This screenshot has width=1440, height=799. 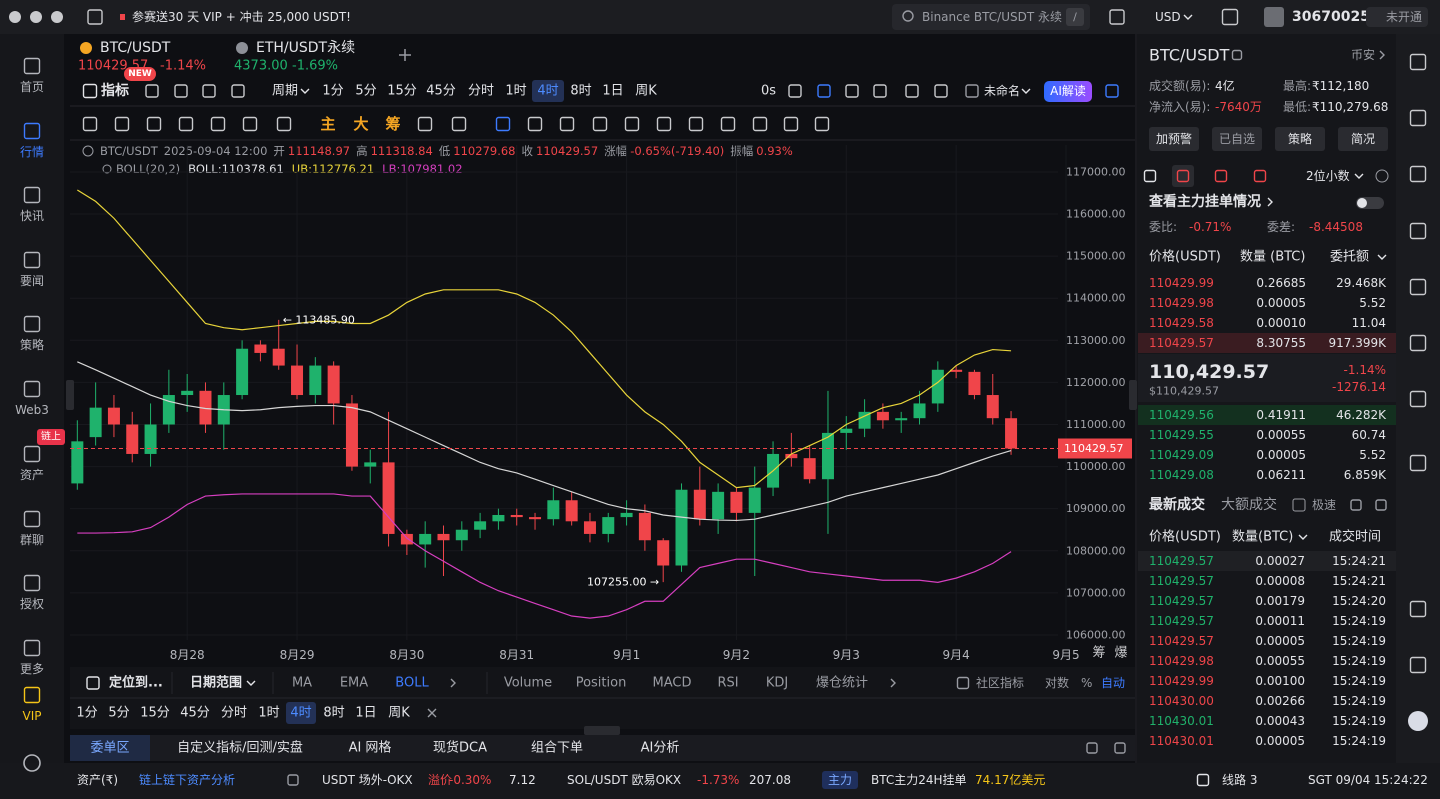 I want to click on label: 对数, so click(x=1057, y=682).